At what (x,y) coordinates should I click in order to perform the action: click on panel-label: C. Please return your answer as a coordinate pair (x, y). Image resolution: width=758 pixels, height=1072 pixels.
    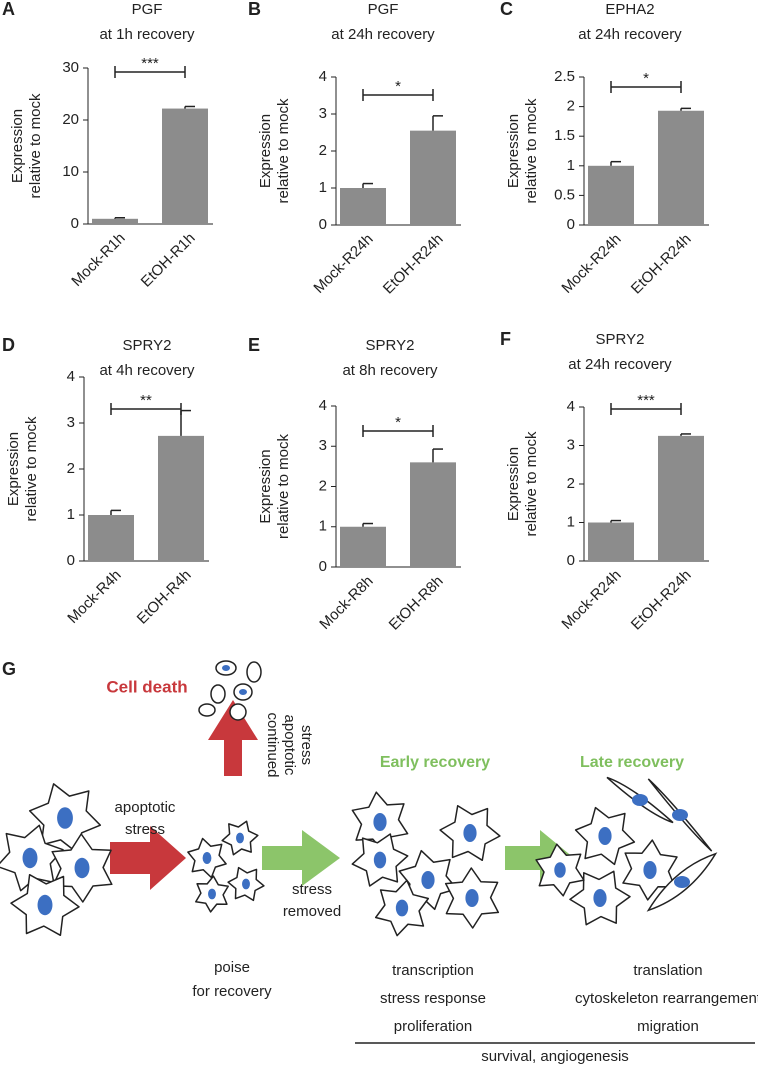
    Looking at the image, I should click on (506, 9).